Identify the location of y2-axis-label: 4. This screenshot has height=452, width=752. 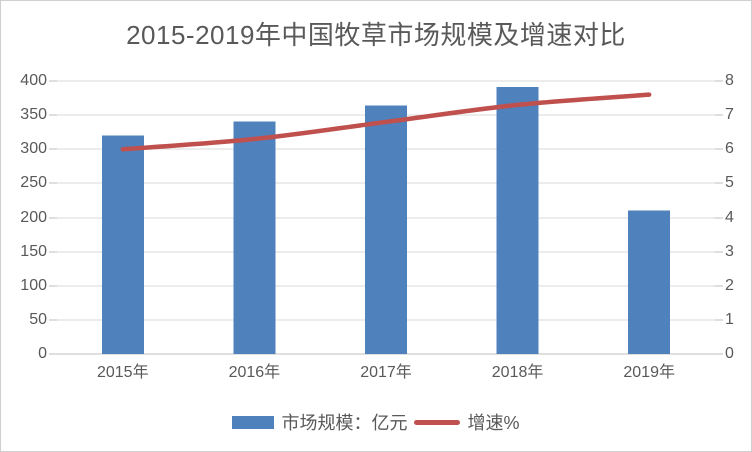
(729, 217).